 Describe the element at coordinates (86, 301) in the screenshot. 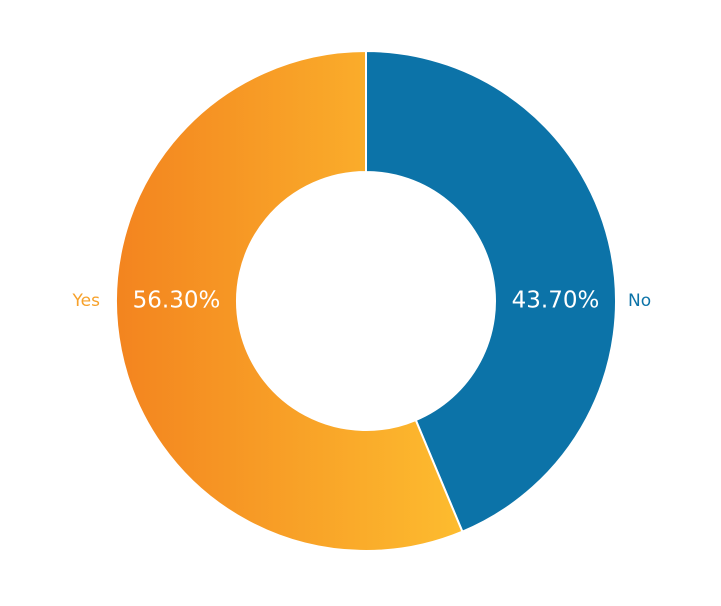

I see `slice-label-yes: Yes` at that location.